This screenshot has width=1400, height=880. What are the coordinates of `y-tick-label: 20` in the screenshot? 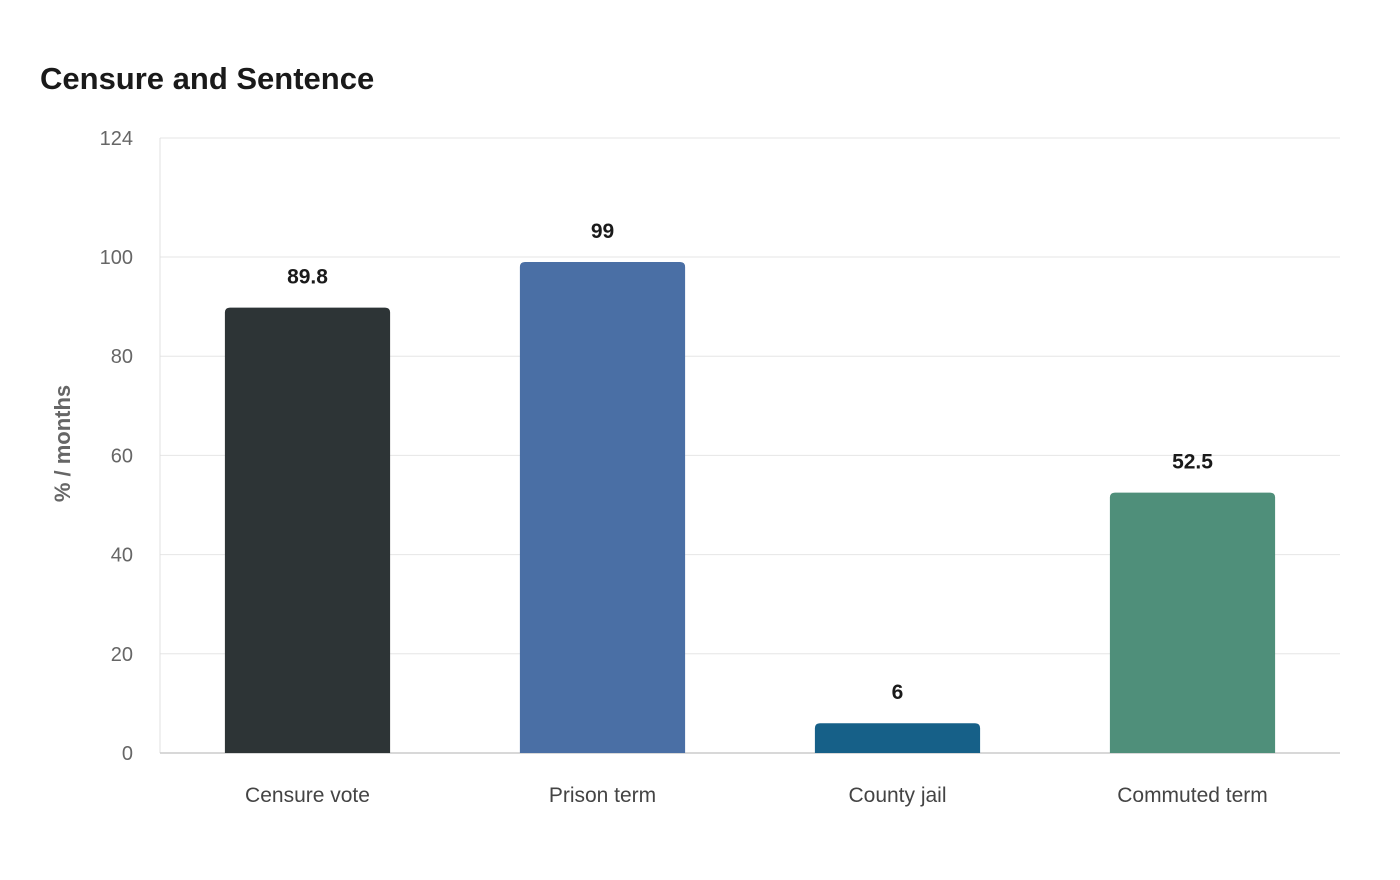 It's located at (122, 655).